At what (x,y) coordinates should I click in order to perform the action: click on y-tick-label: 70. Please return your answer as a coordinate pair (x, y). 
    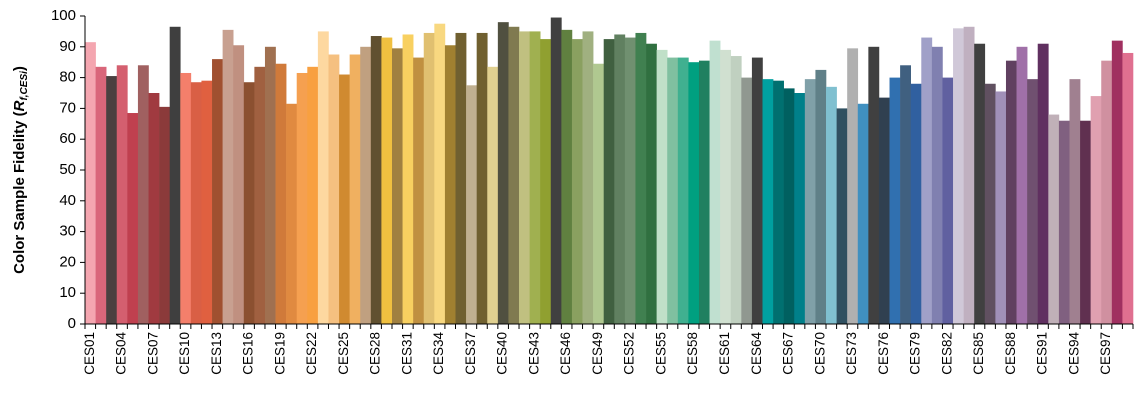
    Looking at the image, I should click on (67, 107).